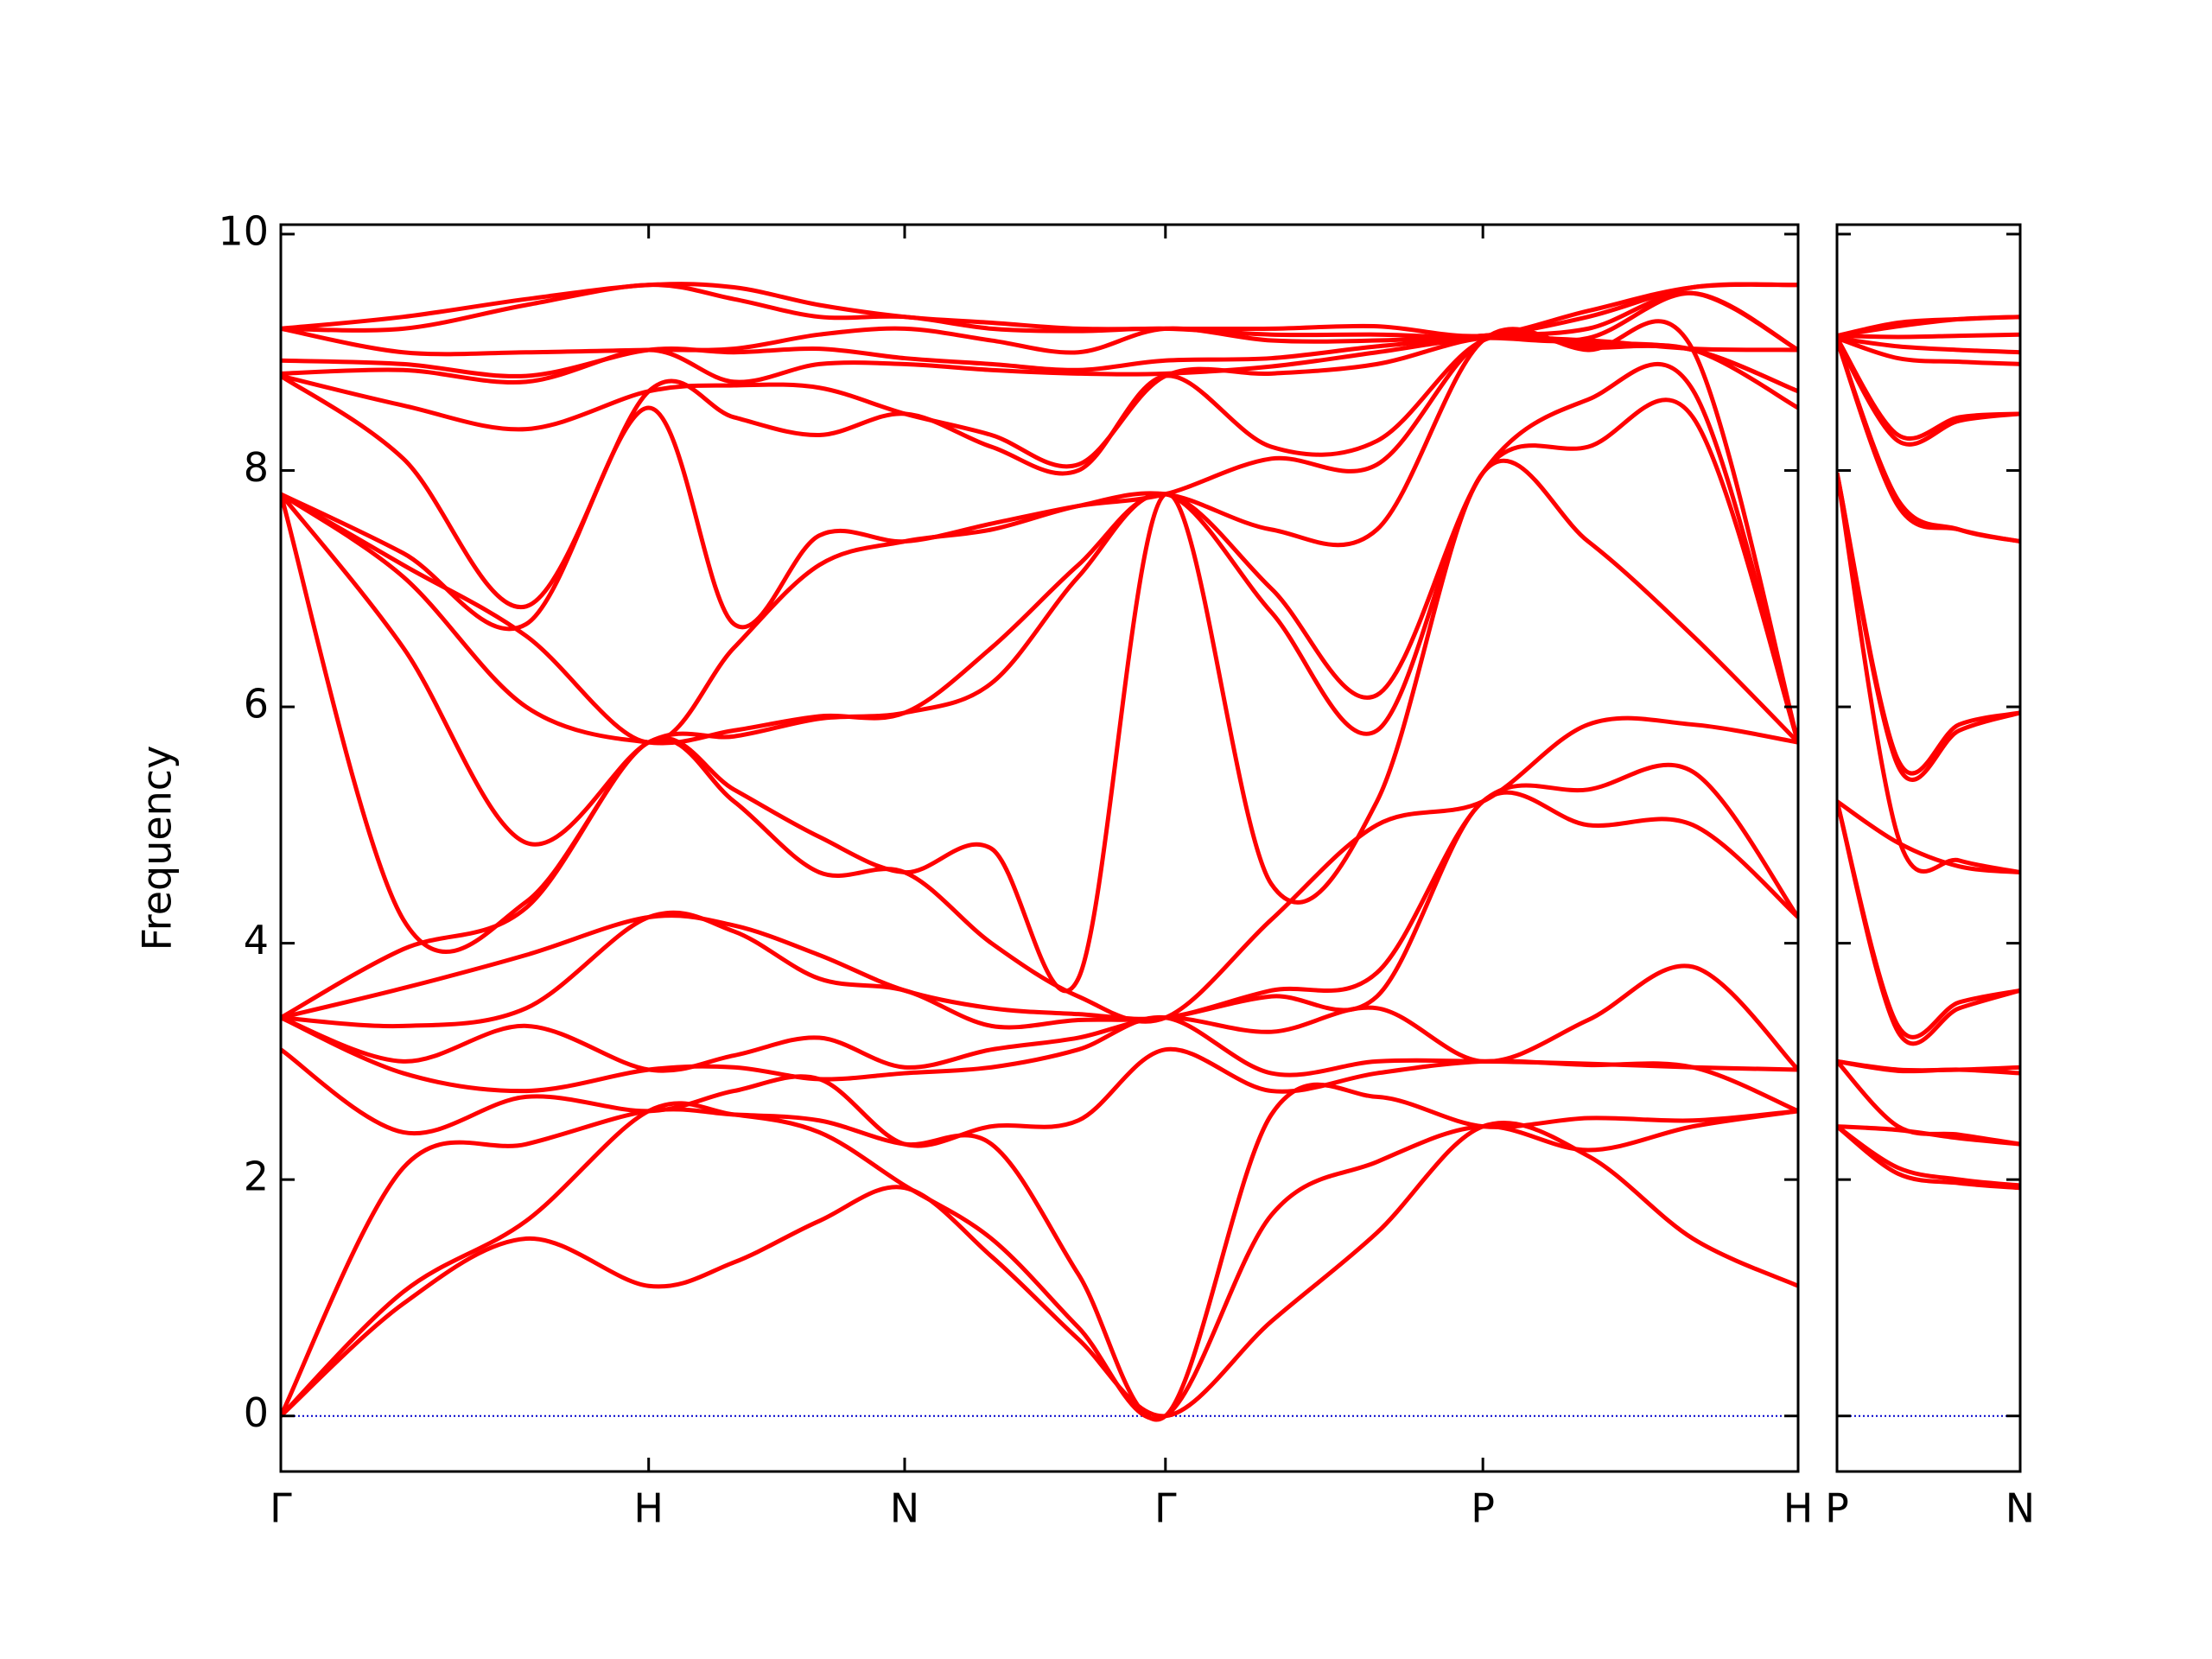 Image resolution: width=2212 pixels, height=1659 pixels. I want to click on axes-frame, so click(1928, 848).